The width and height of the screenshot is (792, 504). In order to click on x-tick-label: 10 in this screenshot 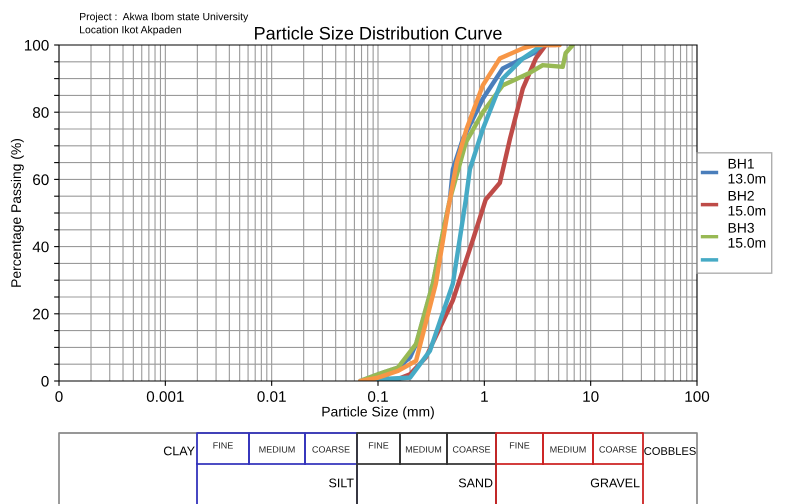, I will do `click(591, 396)`.